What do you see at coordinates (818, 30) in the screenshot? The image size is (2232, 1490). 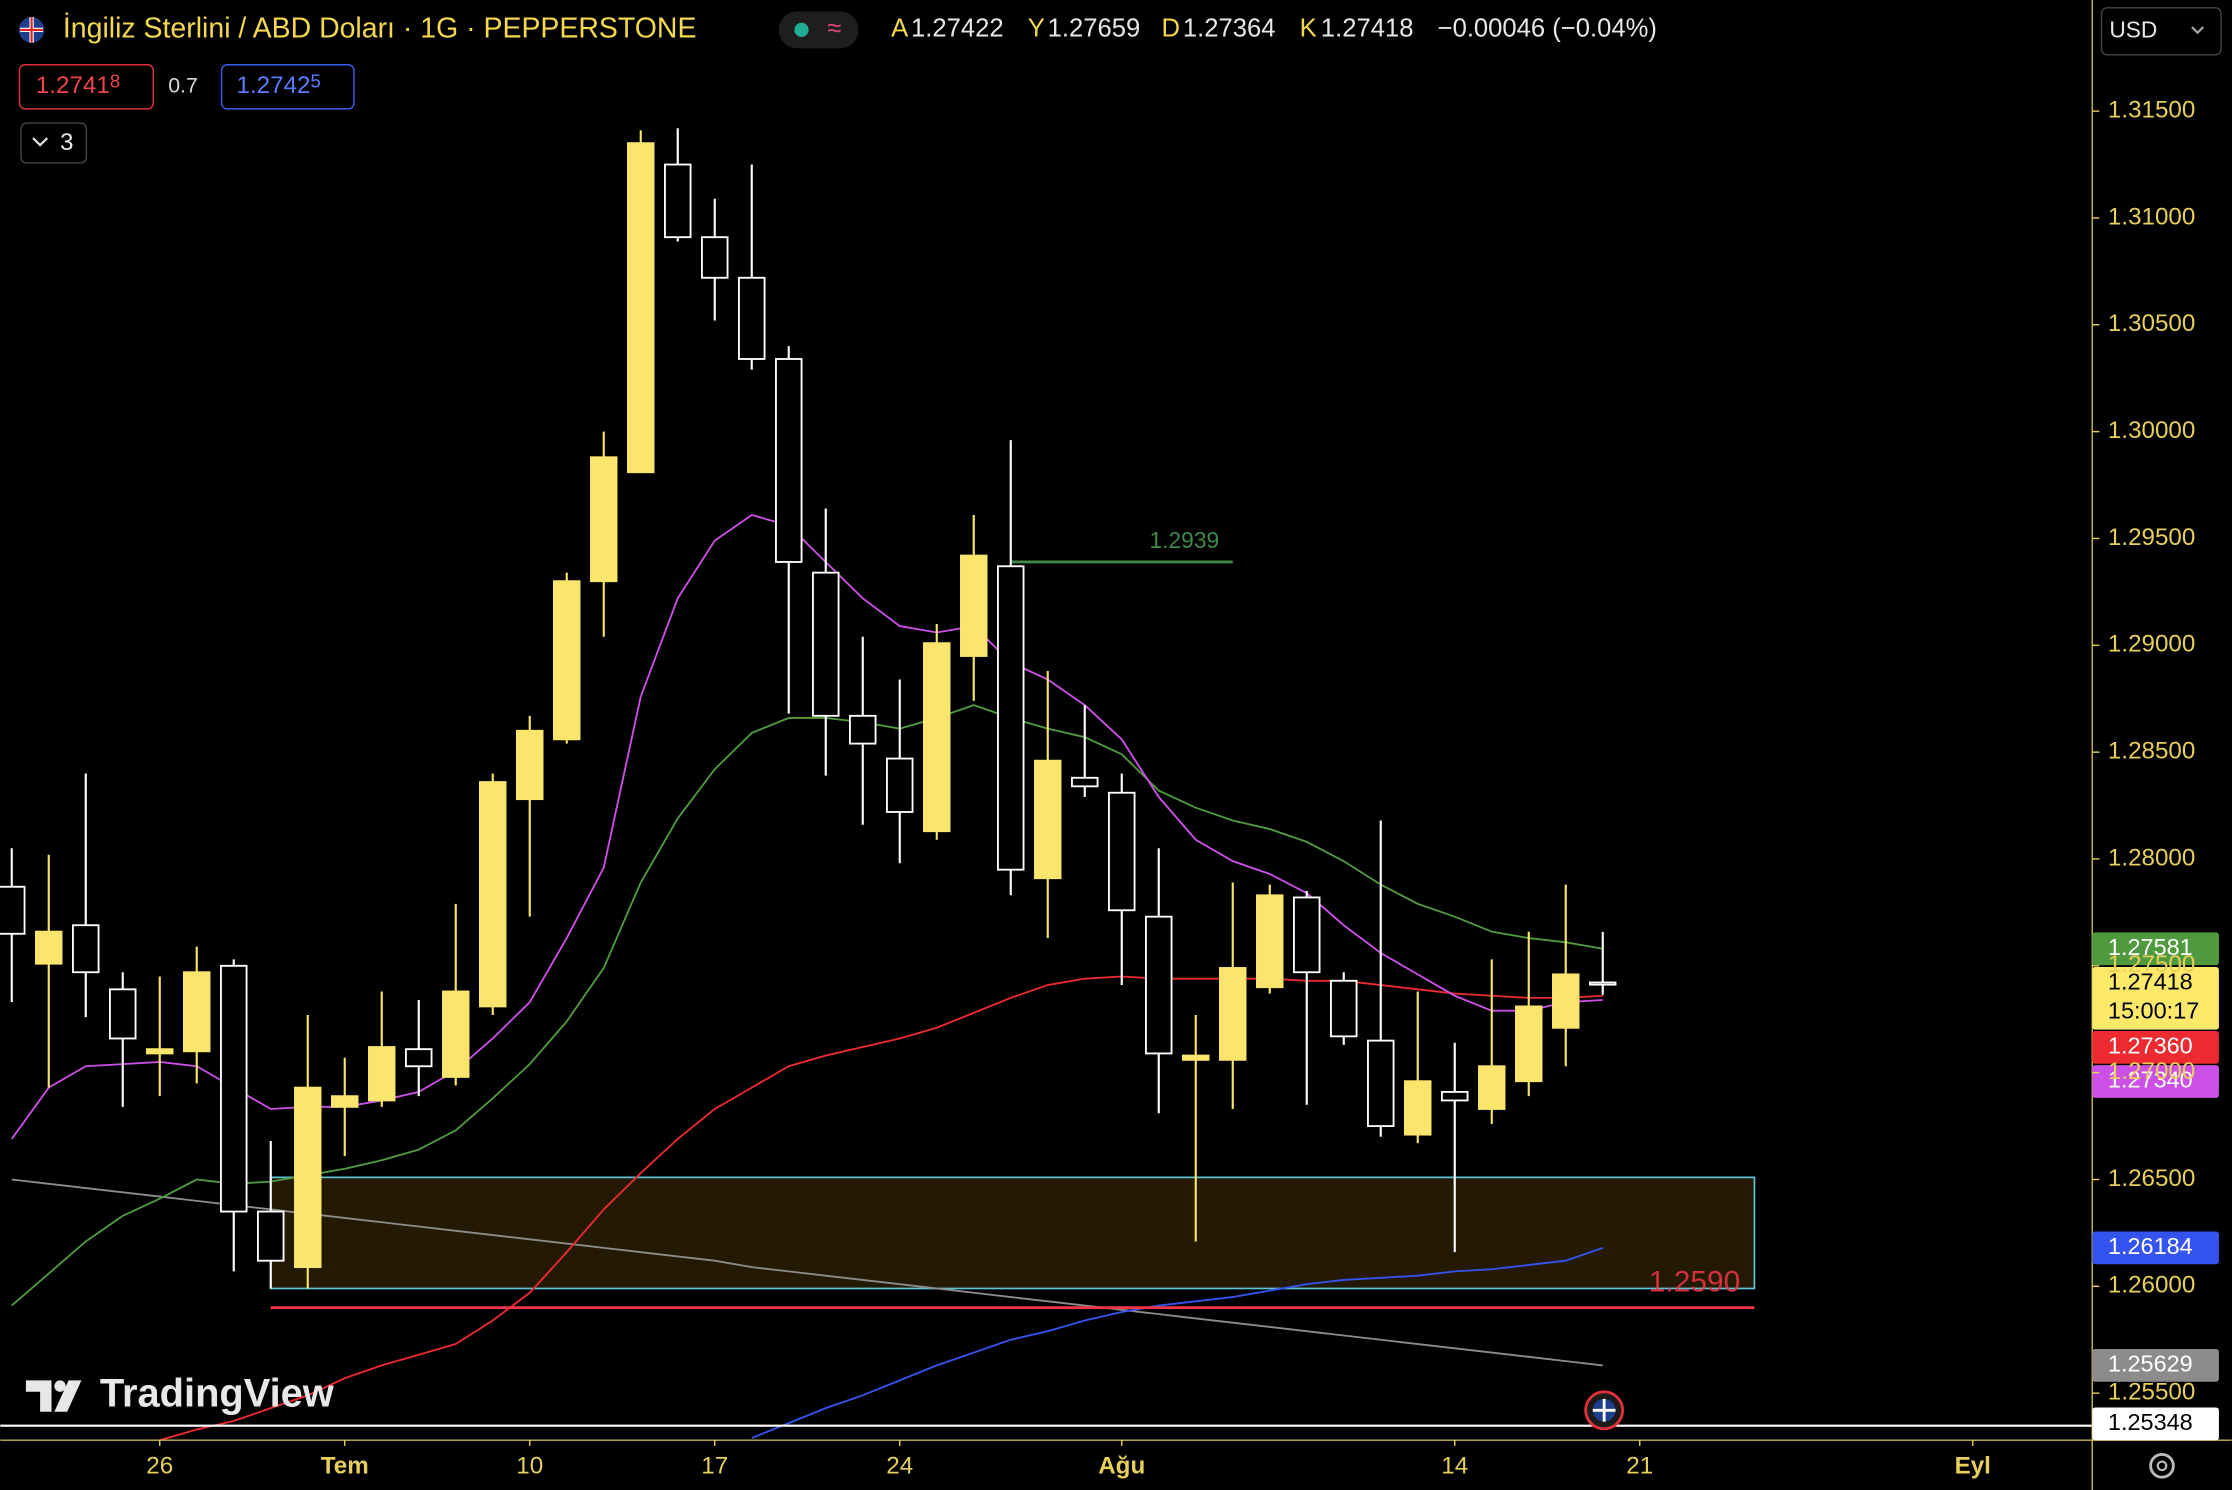 I see `status-pill` at bounding box center [818, 30].